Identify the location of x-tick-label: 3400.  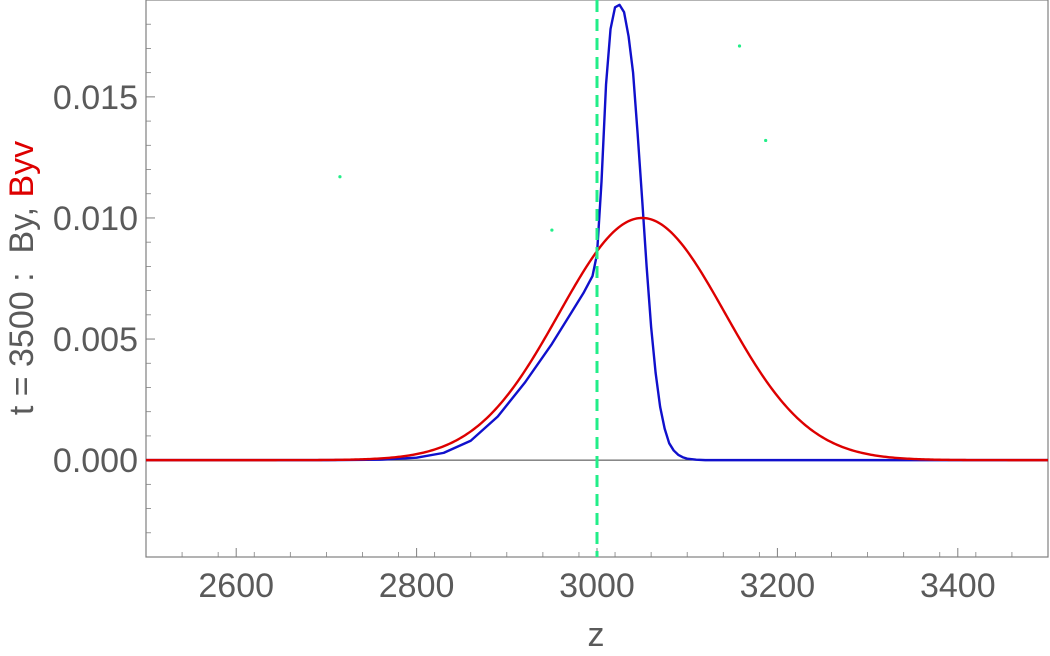
(958, 586).